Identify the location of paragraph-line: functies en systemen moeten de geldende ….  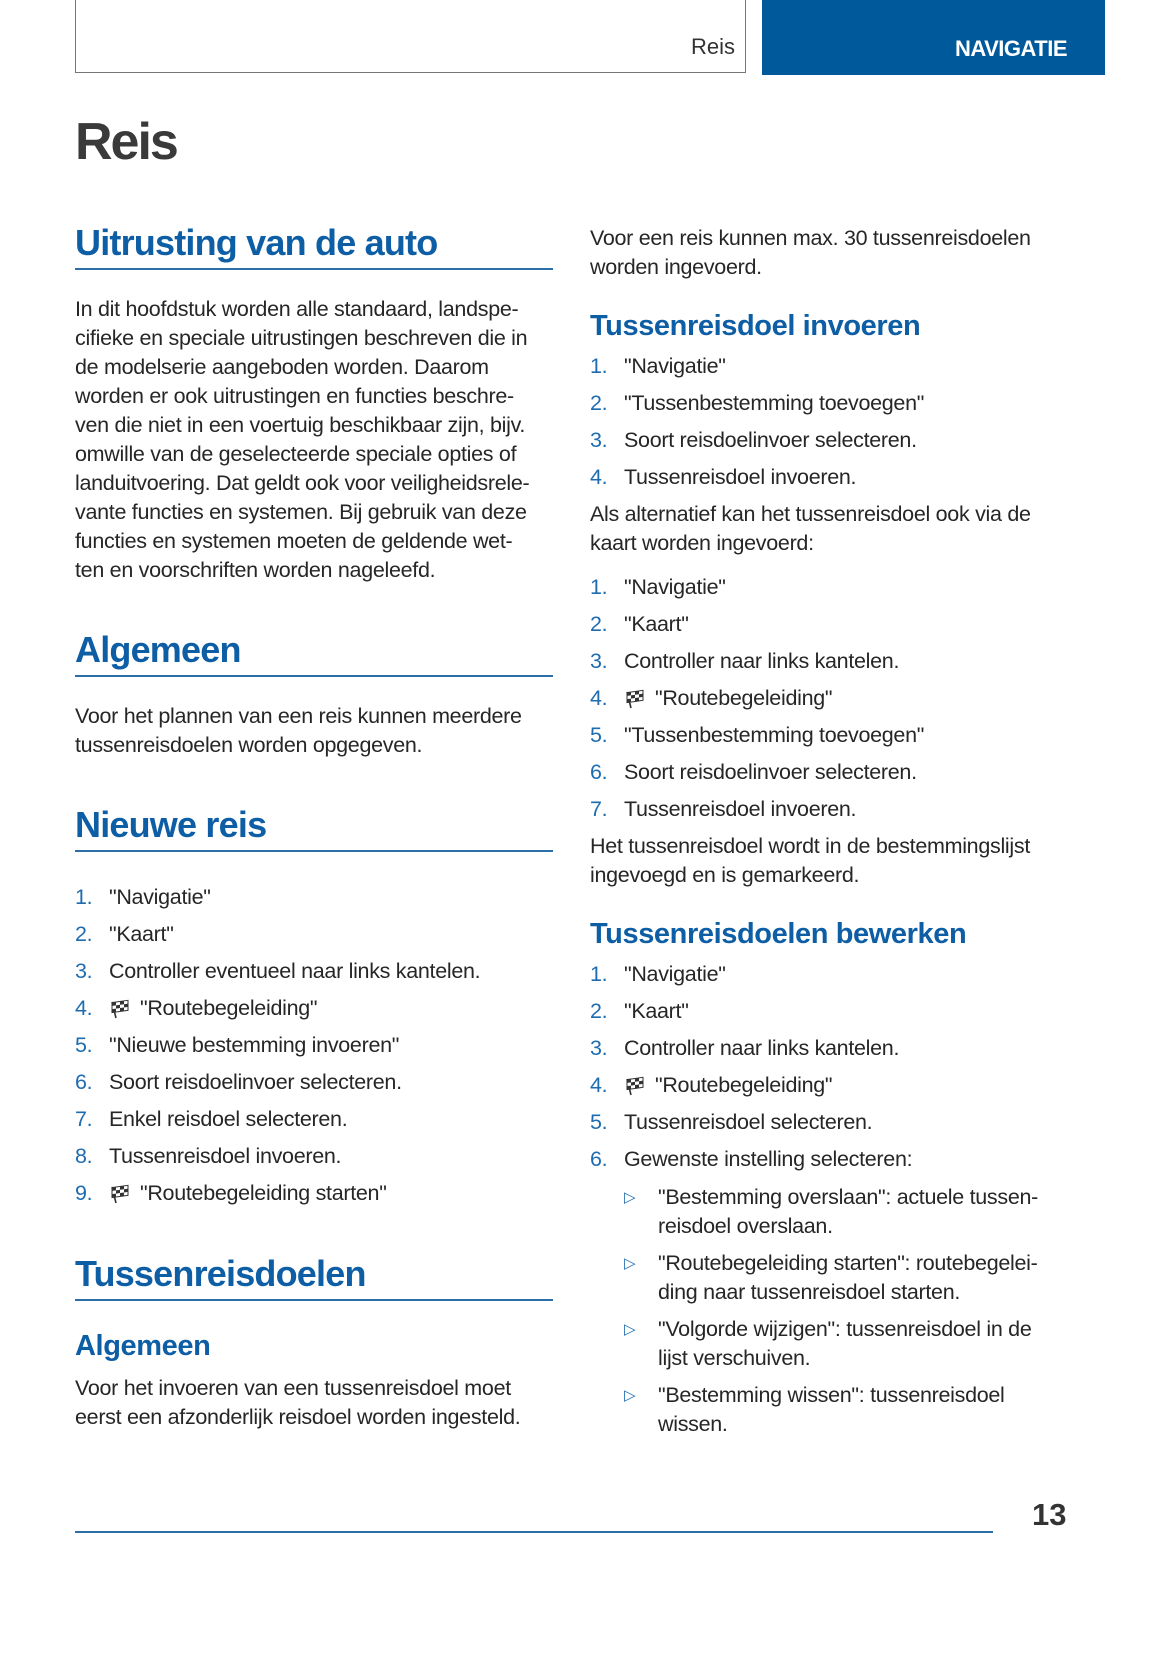
(294, 541).